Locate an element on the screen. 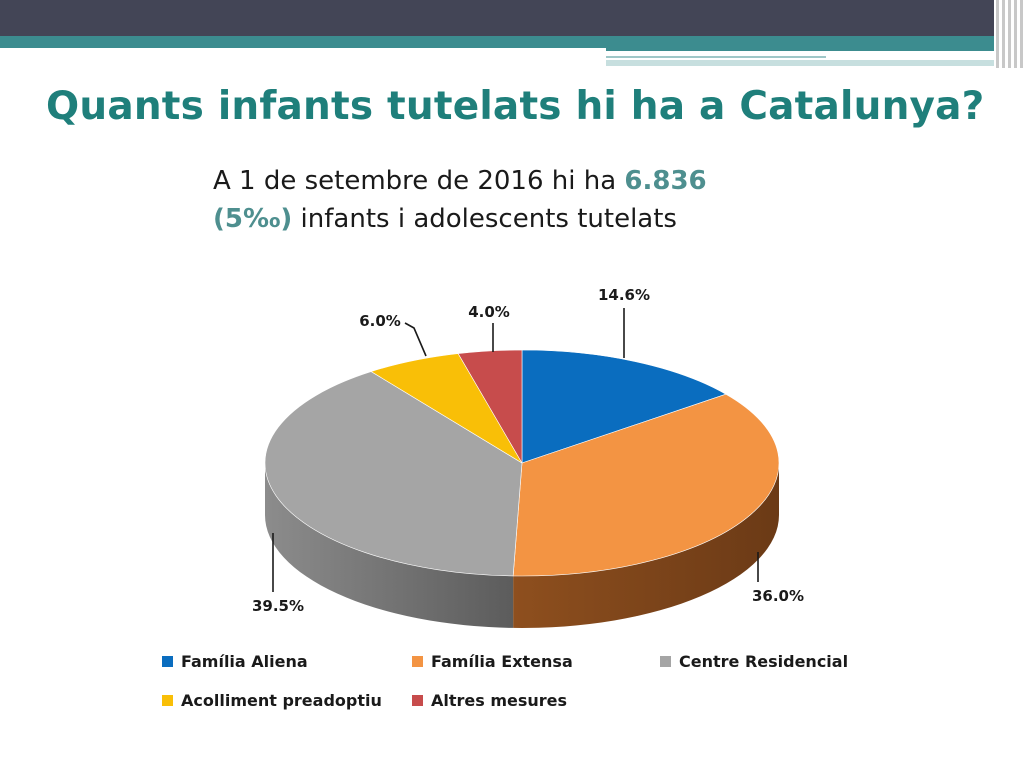 The width and height of the screenshot is (1024, 768). data-label-centre-residencial: 39.5% is located at coordinates (278, 606).